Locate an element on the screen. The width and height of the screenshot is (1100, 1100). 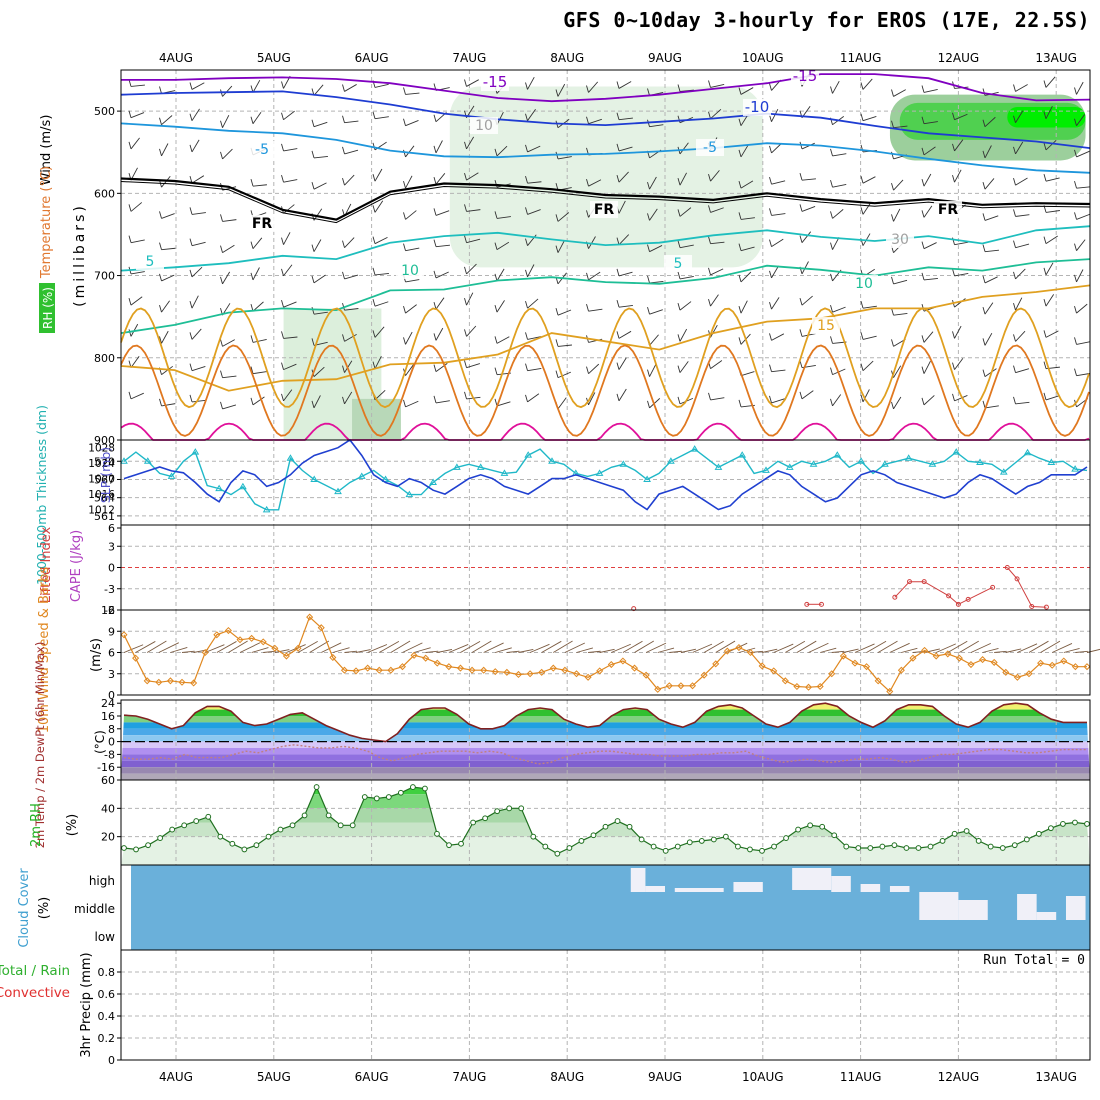
bottom-day-label: 8AUG is located at coordinates (567, 1077).